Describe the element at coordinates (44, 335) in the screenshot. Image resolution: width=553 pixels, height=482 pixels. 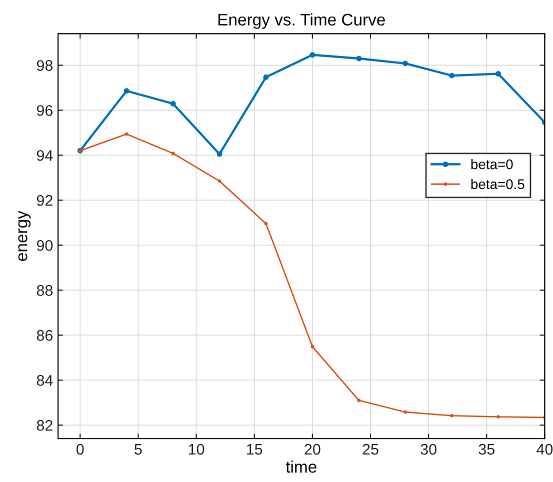
I see `y-tick-label: 86` at that location.